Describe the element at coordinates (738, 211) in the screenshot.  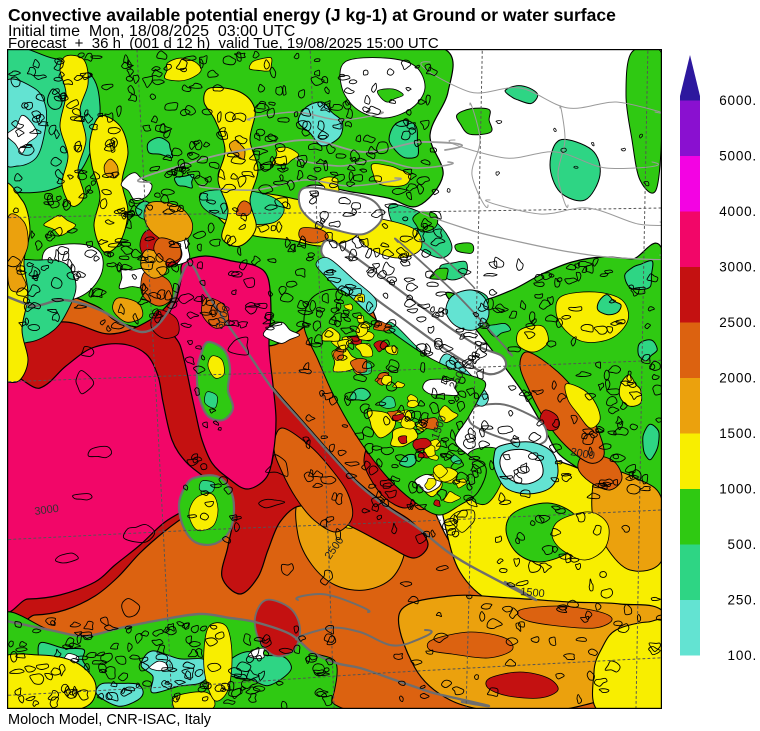
I see `svg-text: 4000.` at that location.